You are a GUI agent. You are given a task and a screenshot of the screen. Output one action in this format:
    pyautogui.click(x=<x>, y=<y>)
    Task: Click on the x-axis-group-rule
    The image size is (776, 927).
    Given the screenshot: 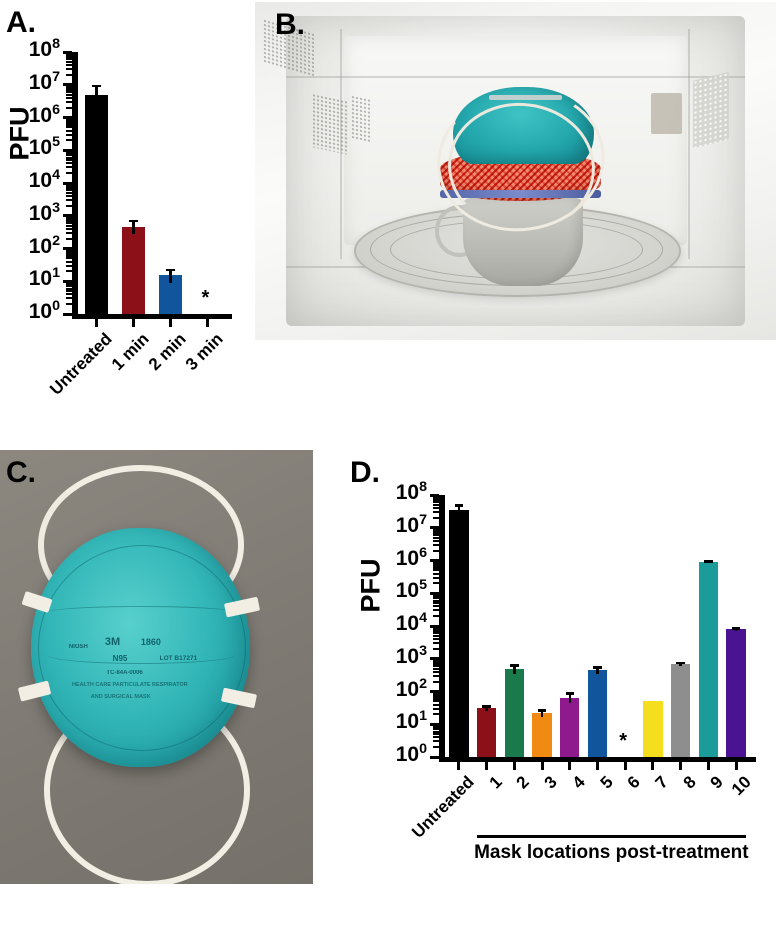 What is the action you would take?
    pyautogui.click(x=611, y=836)
    